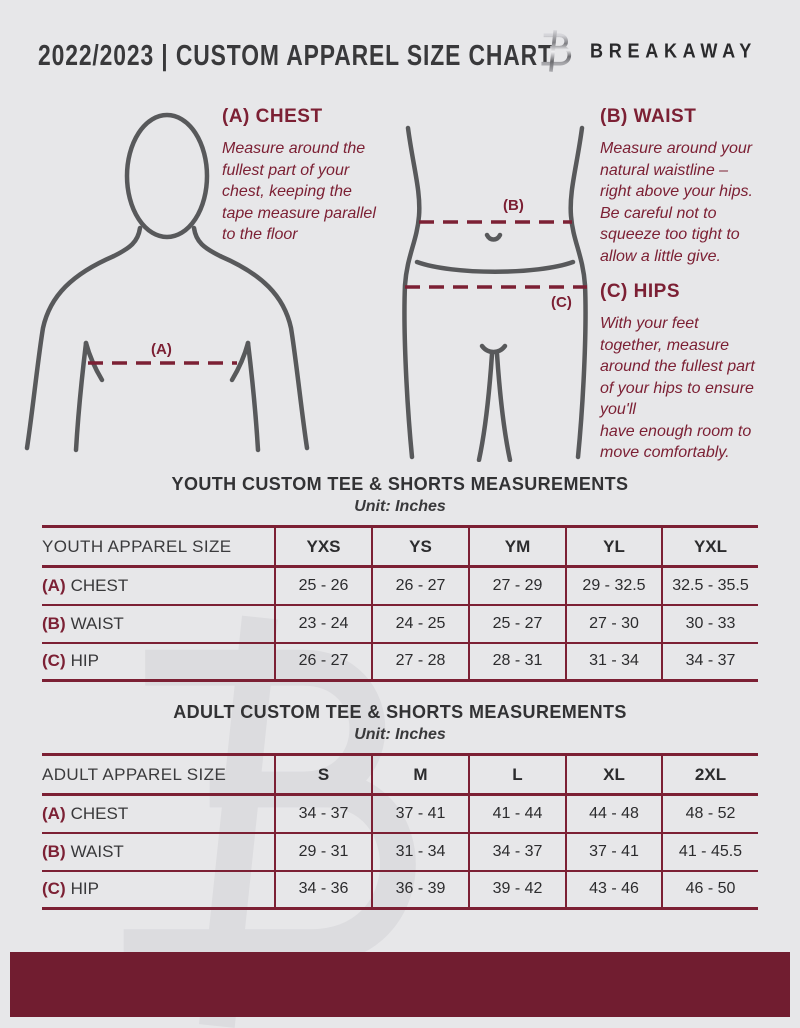 This screenshot has width=800, height=1028. I want to click on measurement-value: 36 - 39, so click(420, 889).